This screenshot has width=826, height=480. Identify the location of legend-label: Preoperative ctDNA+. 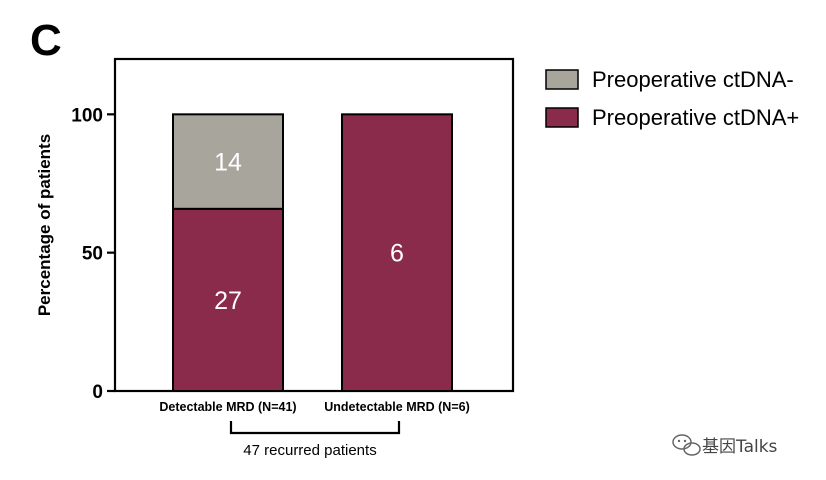
(695, 117).